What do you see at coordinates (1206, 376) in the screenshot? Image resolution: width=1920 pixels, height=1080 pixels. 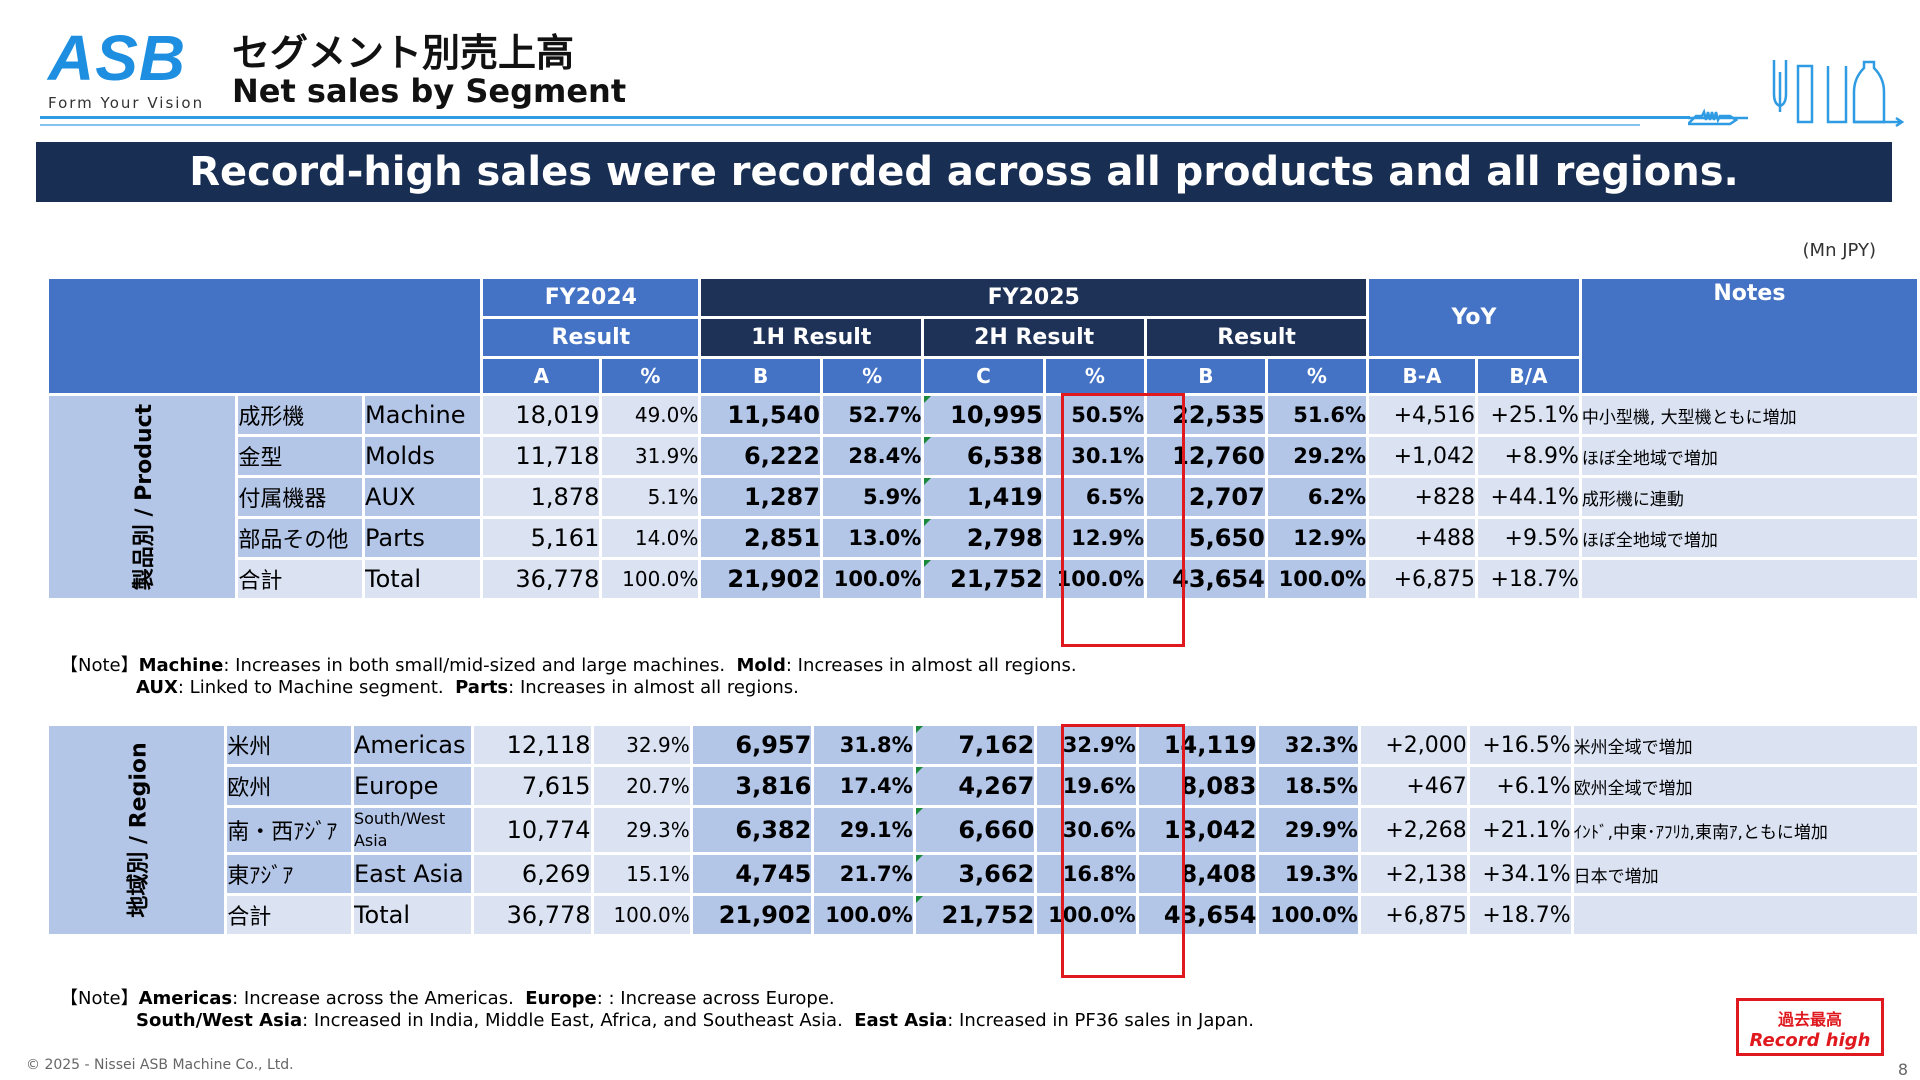 I see `subheader-6: B` at bounding box center [1206, 376].